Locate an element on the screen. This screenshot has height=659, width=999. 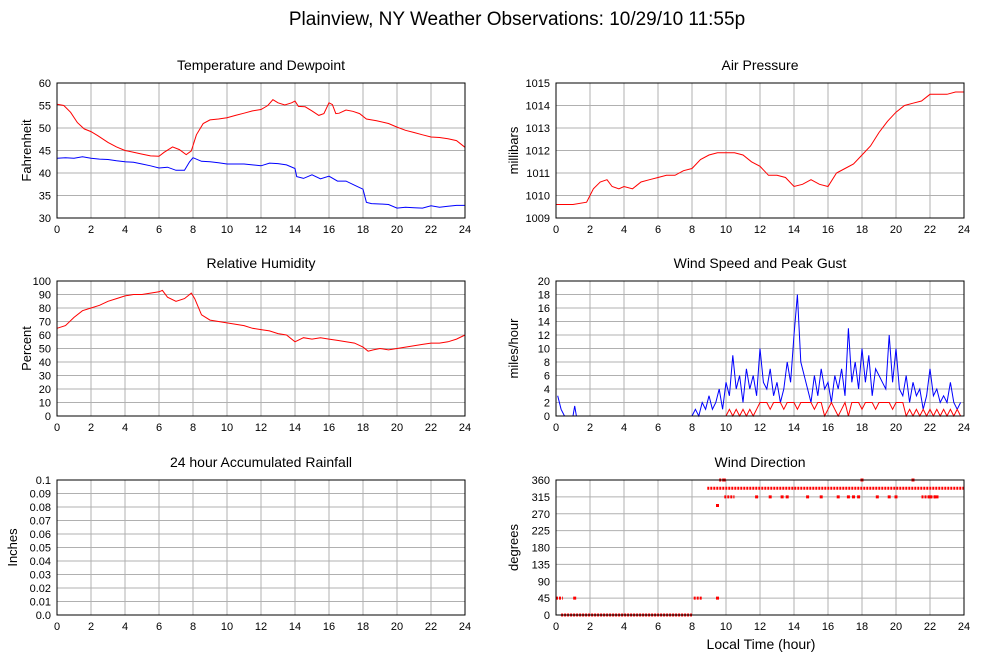
humidity-y-tick-label: 50 is located at coordinates (45, 350).